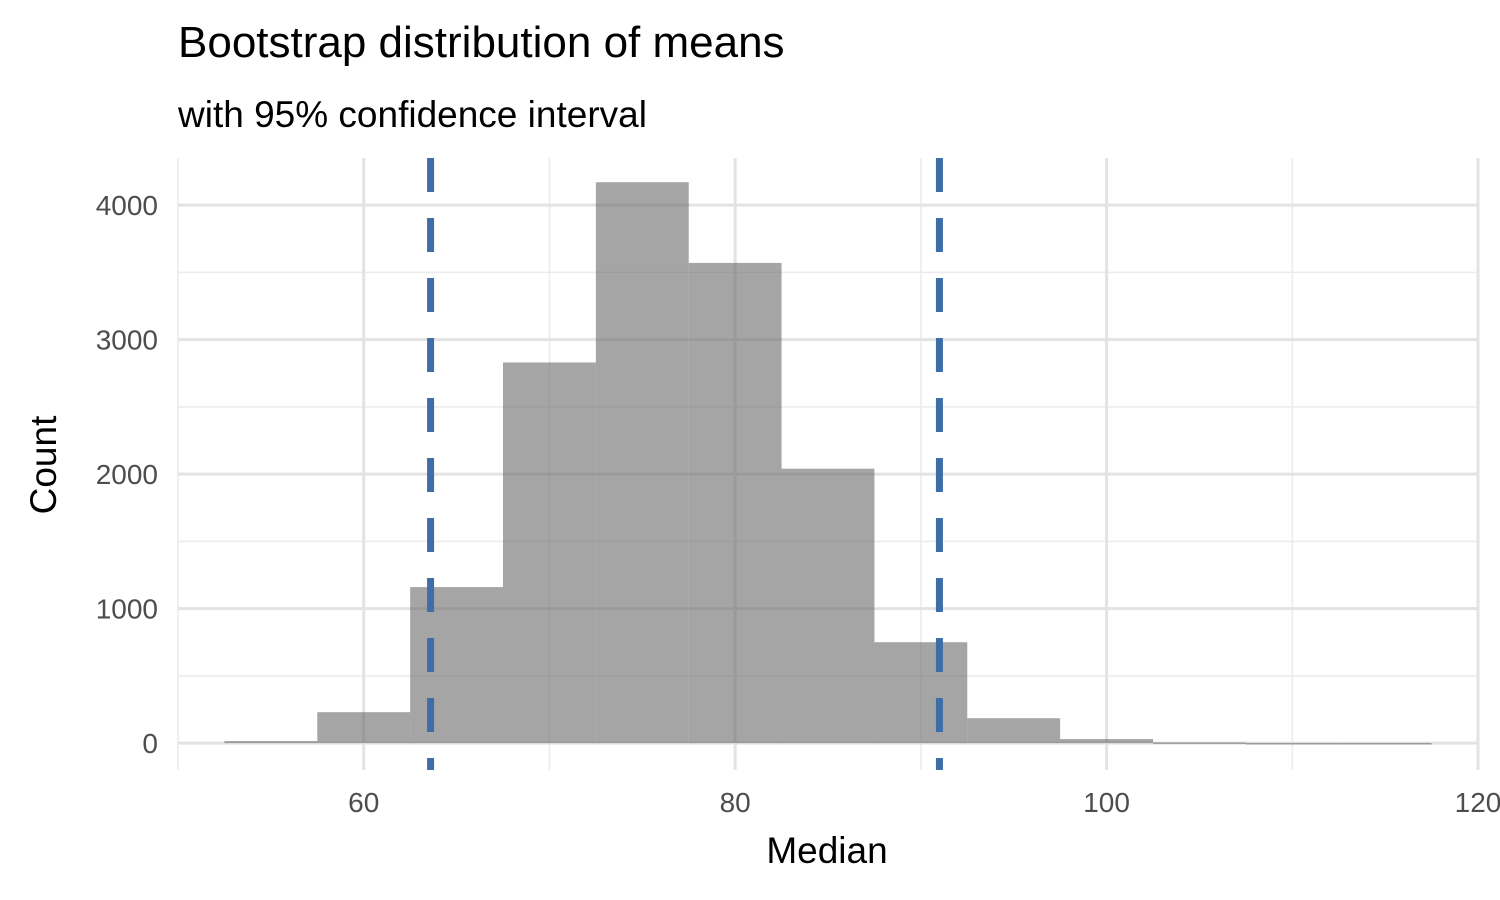 Image resolution: width=1500 pixels, height=900 pixels. Describe the element at coordinates (481, 42) in the screenshot. I see `chart-title: Bootstrap distribution of means` at that location.